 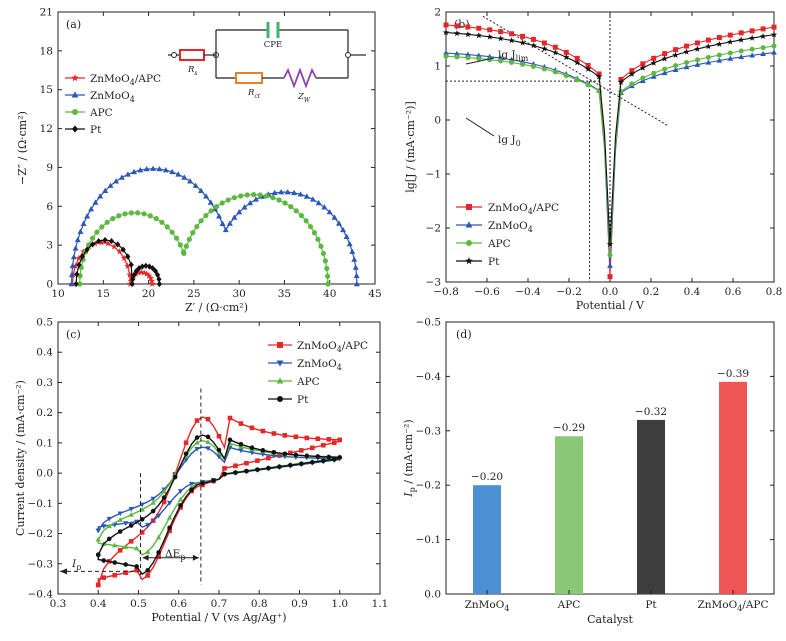 I want to click on cpe-label: CPE, so click(x=273, y=45).